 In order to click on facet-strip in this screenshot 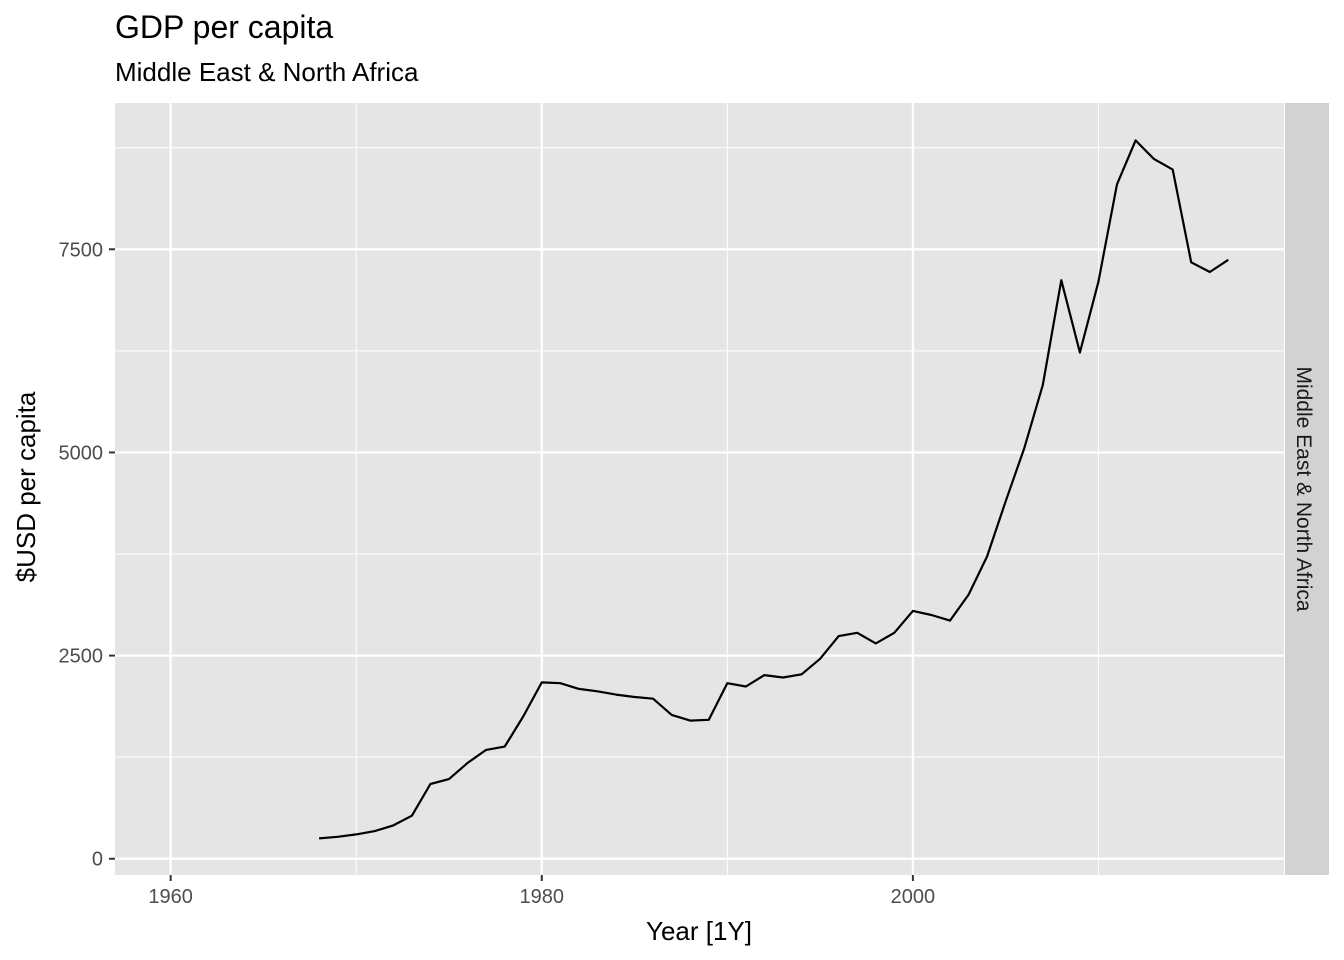, I will do `click(1307, 489)`.